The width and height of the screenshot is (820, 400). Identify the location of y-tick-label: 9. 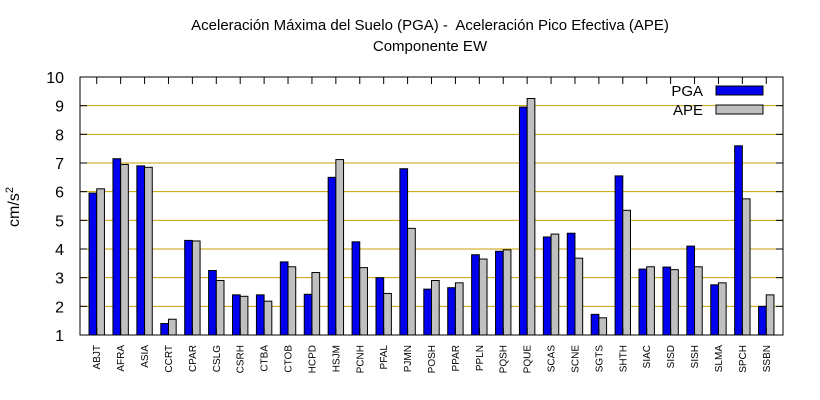
(59, 107).